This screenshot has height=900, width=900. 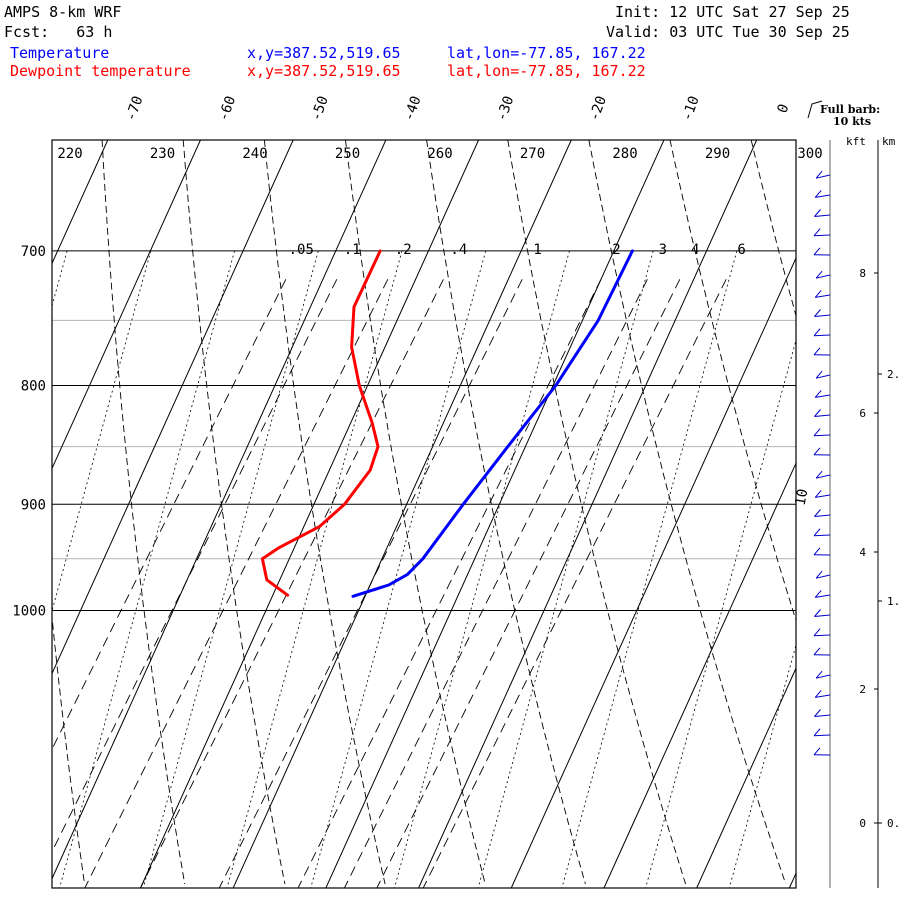 What do you see at coordinates (862, 689) in the screenshot?
I see `kft-tick-label: 2` at bounding box center [862, 689].